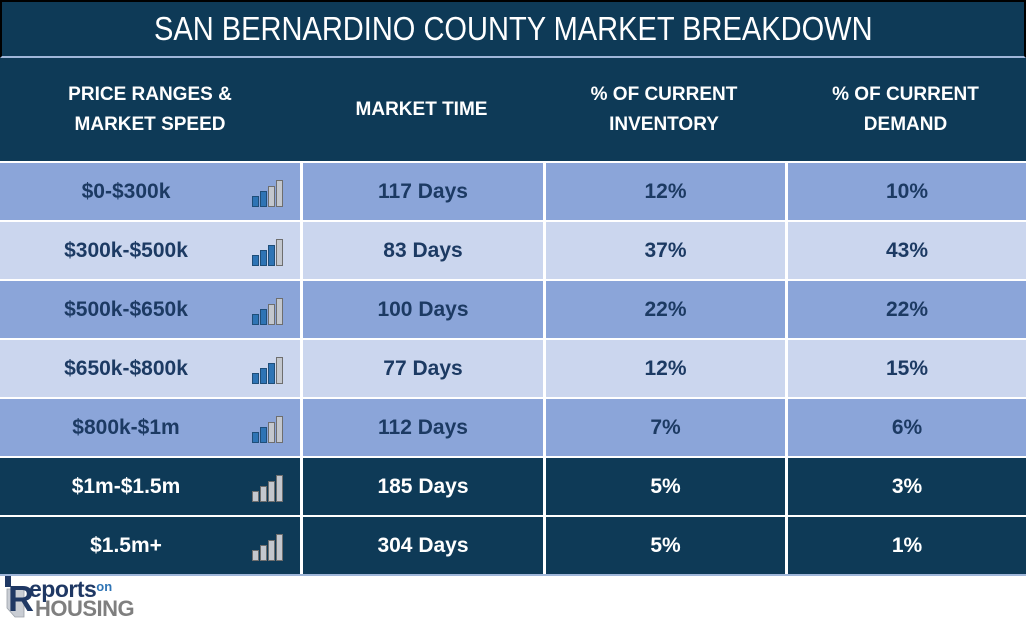 The image size is (1026, 627). What do you see at coordinates (126, 427) in the screenshot?
I see `price-range-label: $800k-$1m` at bounding box center [126, 427].